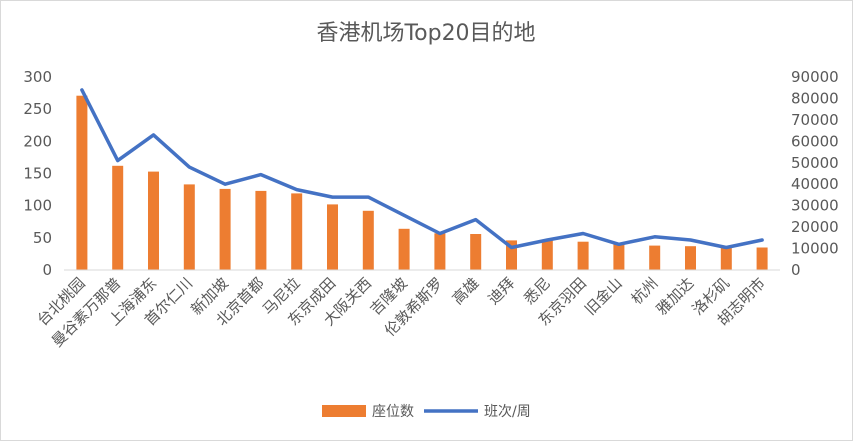 Image resolution: width=853 pixels, height=441 pixels. Describe the element at coordinates (815, 184) in the screenshot. I see `y-right-tick-label: 40000` at that location.